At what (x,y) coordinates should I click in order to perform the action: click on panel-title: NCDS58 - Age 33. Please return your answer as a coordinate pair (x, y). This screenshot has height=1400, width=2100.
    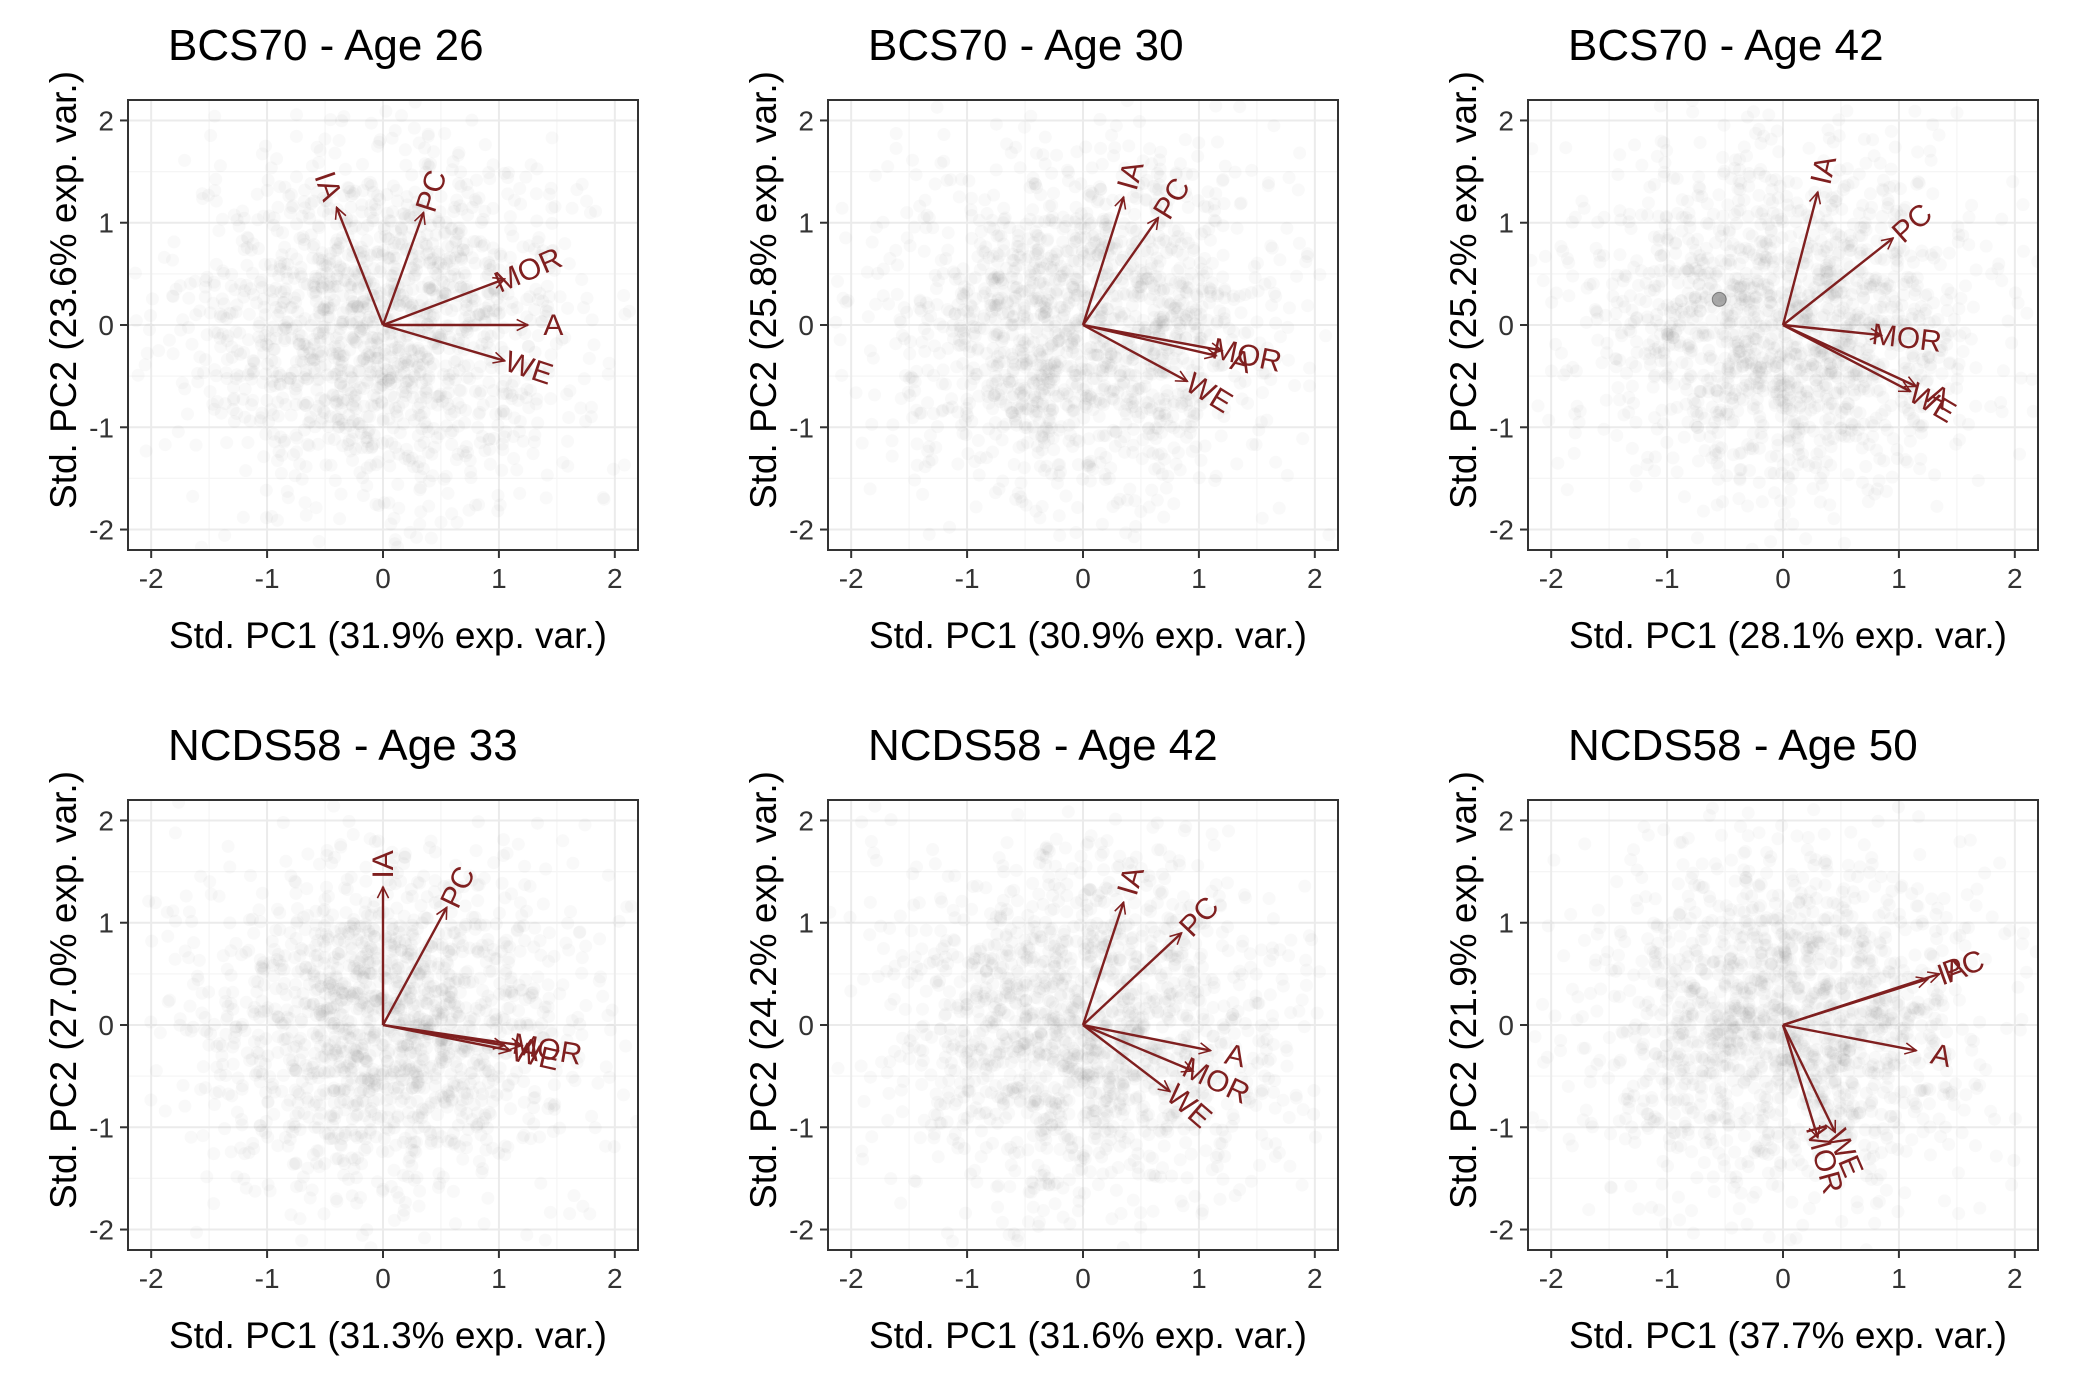
    Looking at the image, I should click on (343, 745).